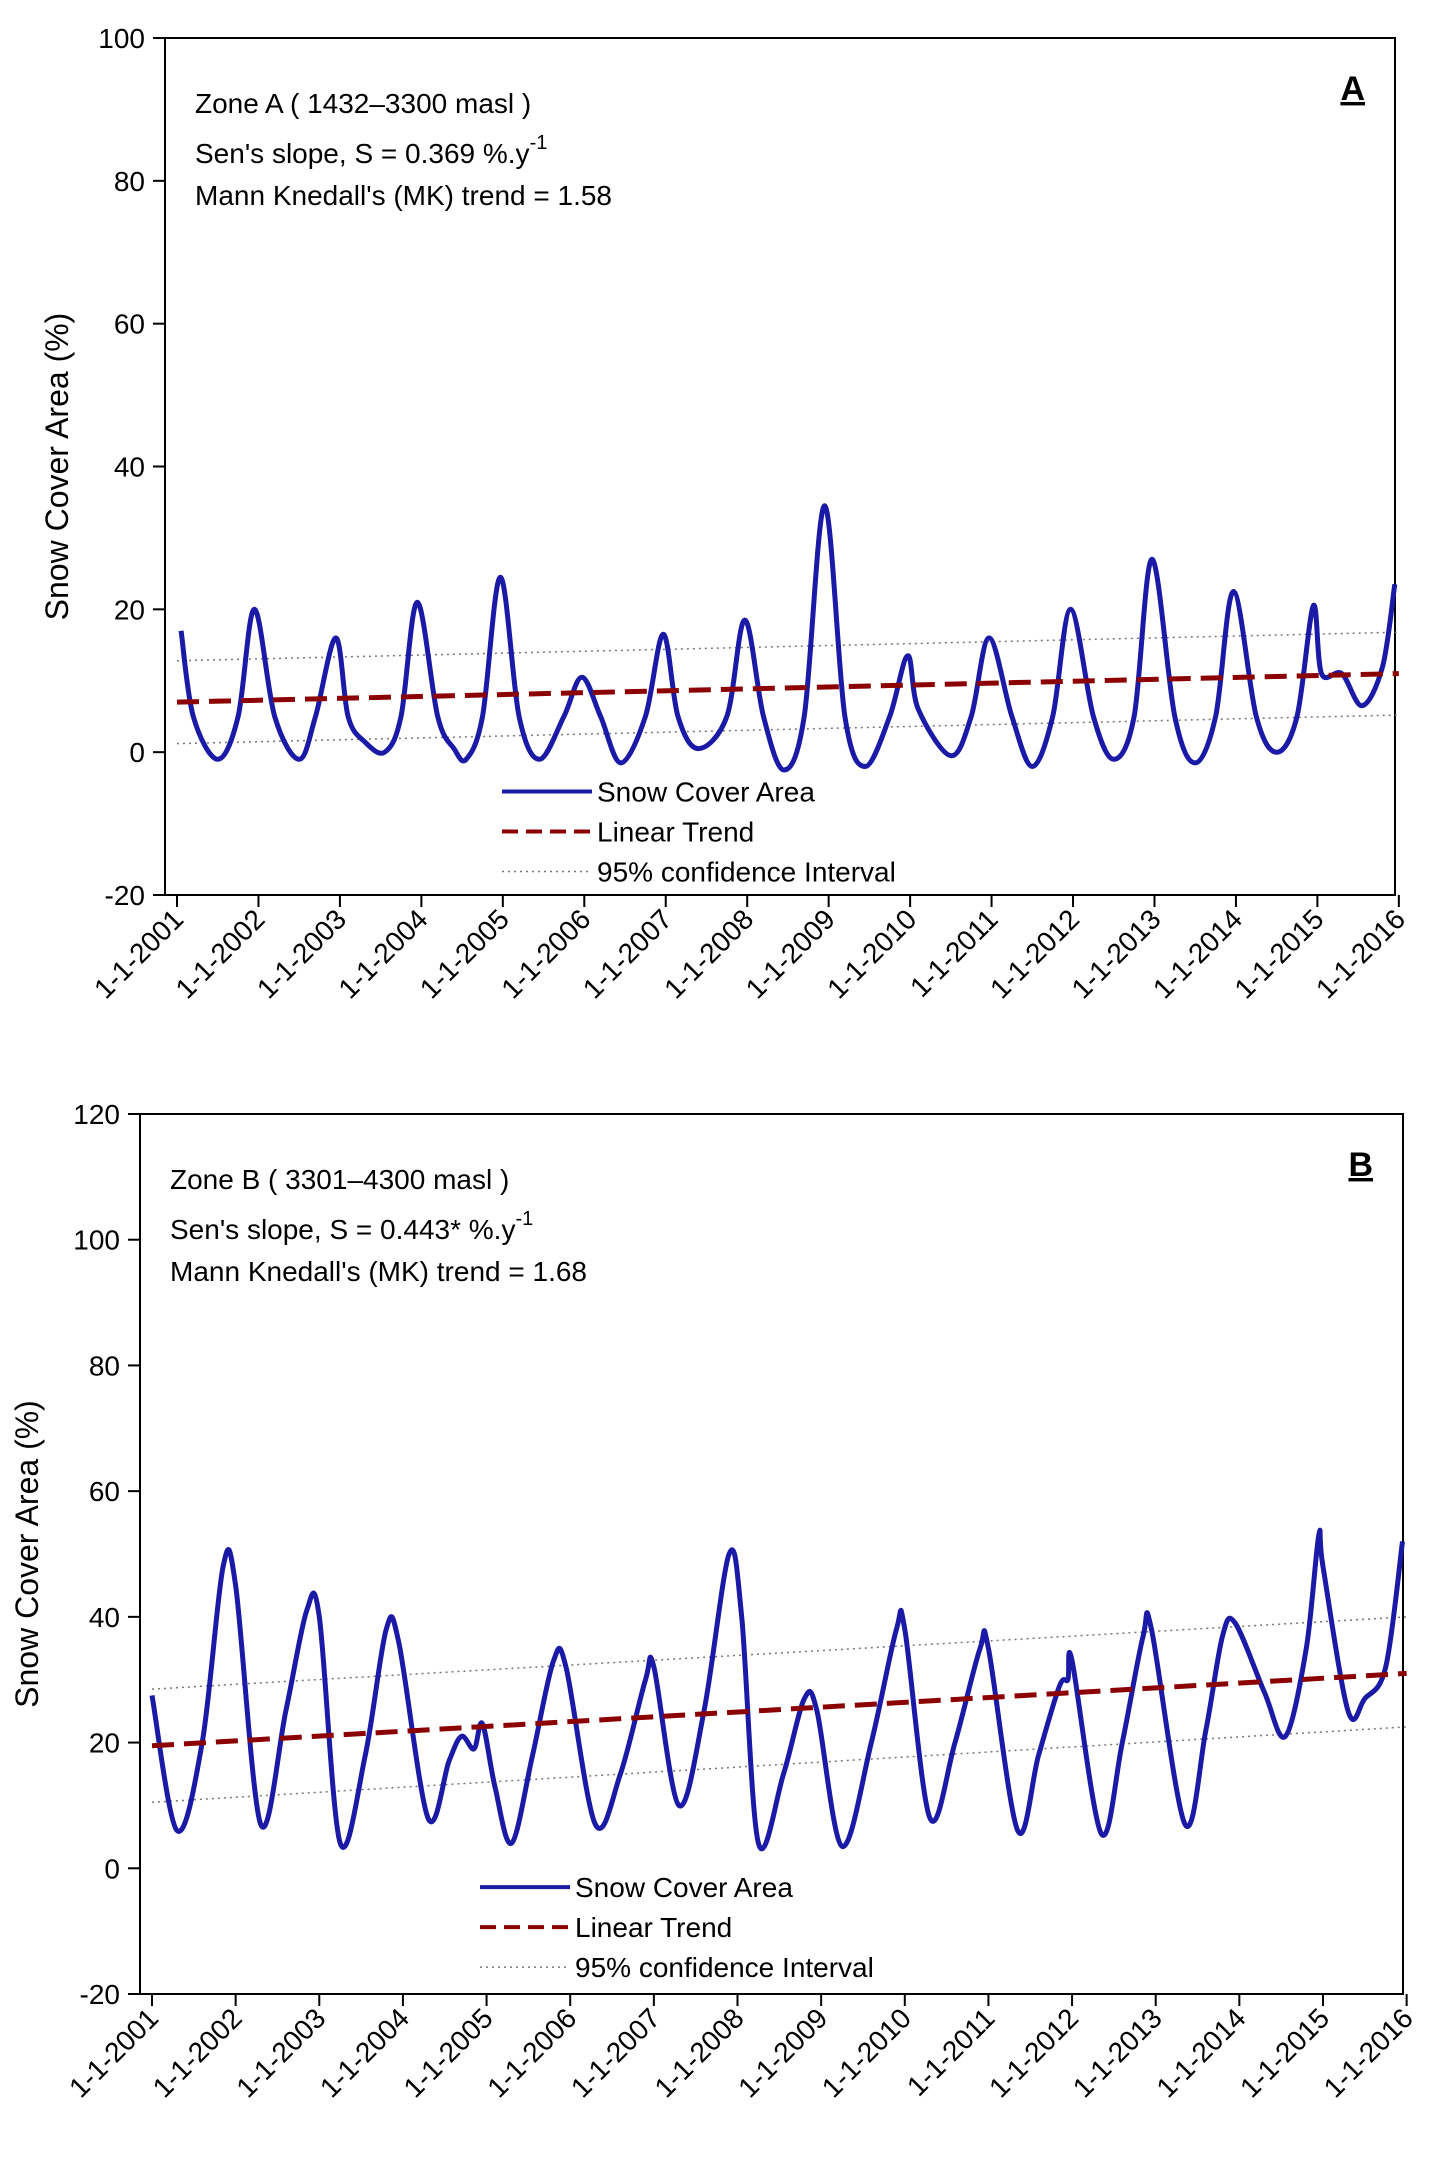  What do you see at coordinates (363, 103) in the screenshot?
I see `zone-text: Zone A ( 1432–3300 masl )` at bounding box center [363, 103].